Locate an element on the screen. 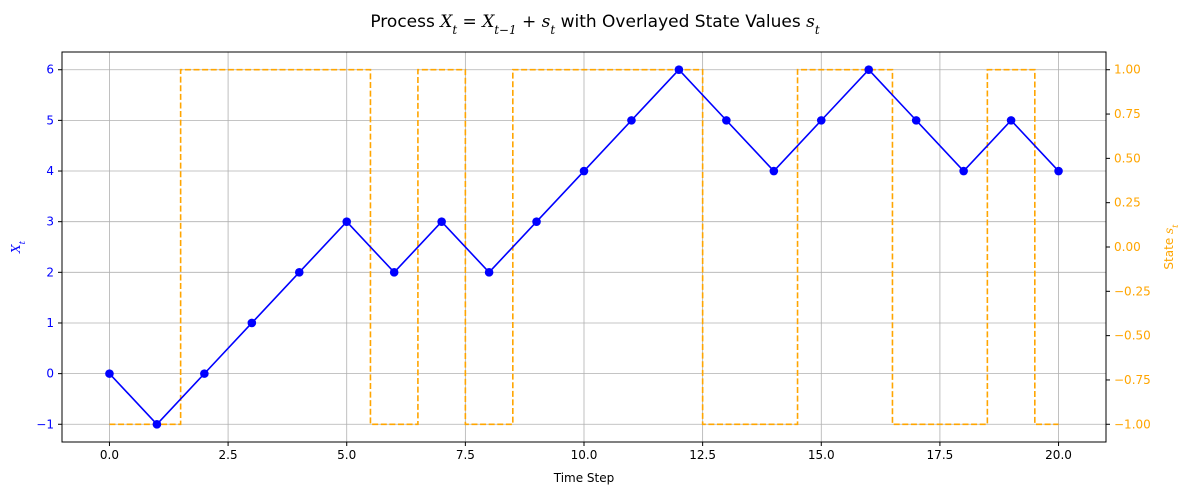 Image resolution: width=1190 pixels, height=495 pixels. y-axis-left-title: Xt is located at coordinates (18, 247).